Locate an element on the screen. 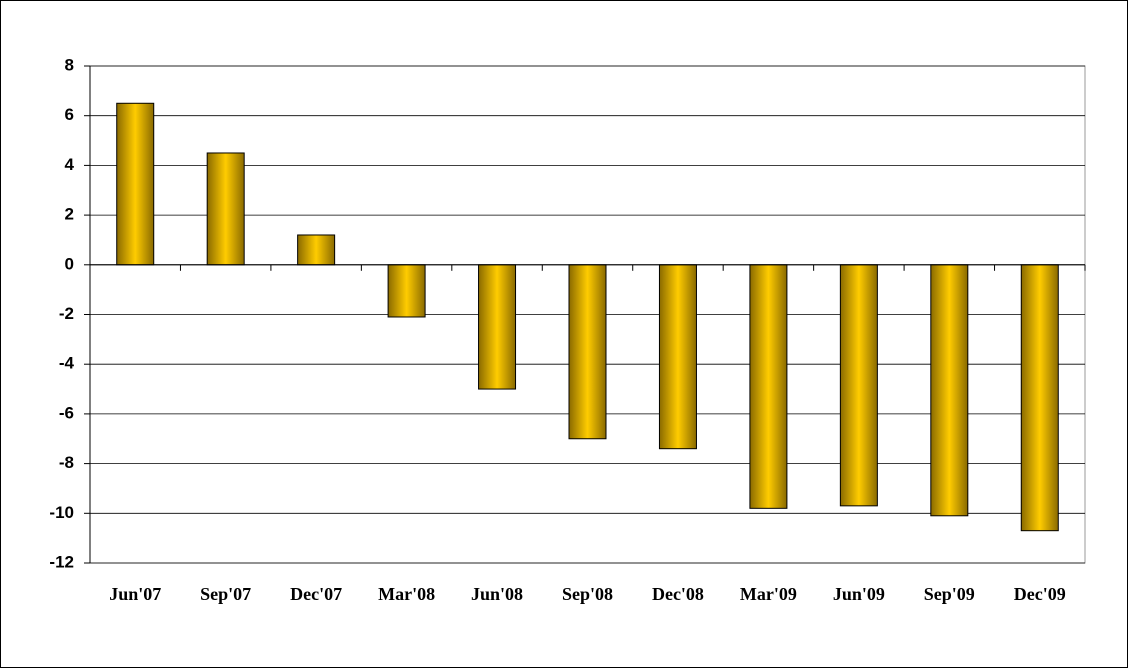 The image size is (1128, 668). y-tick-label: 8 is located at coordinates (69, 64).